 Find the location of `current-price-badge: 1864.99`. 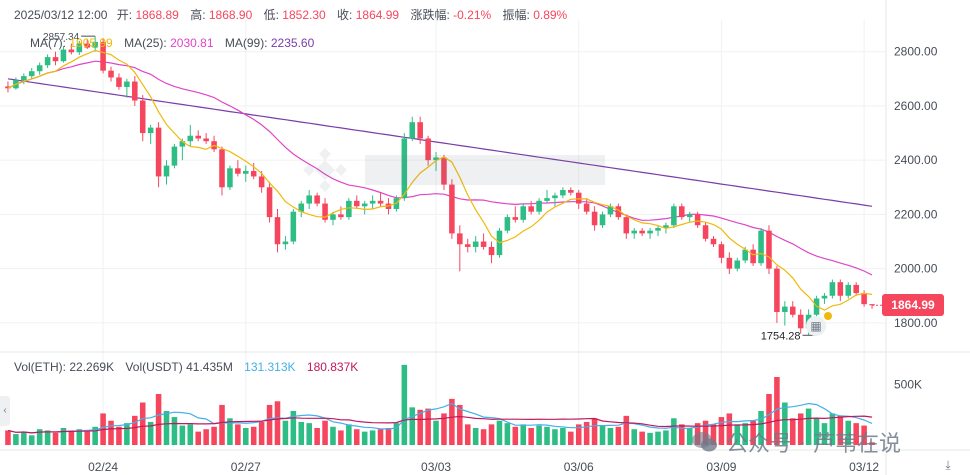

current-price-badge: 1864.99 is located at coordinates (913, 305).